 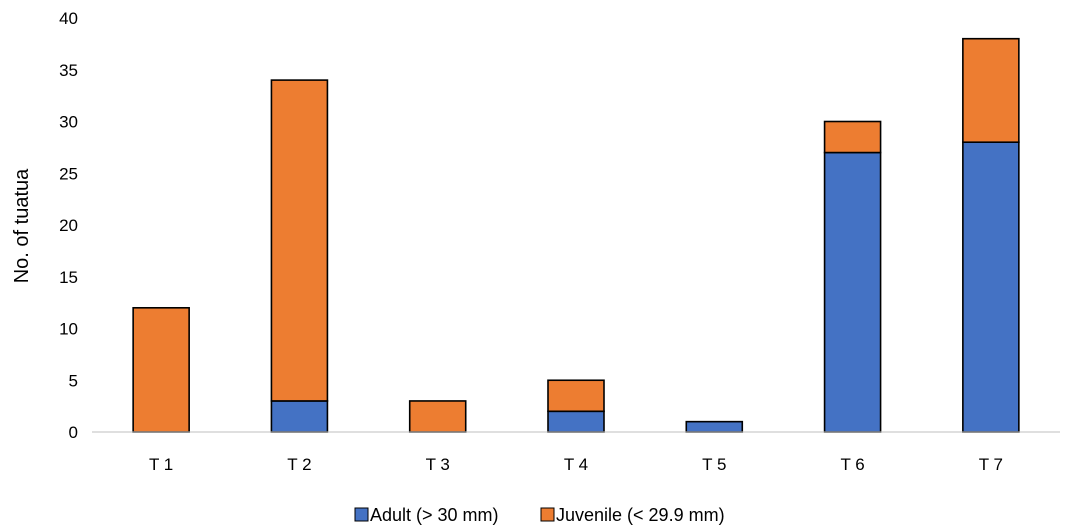 I want to click on x-tick-label: T 5, so click(x=714, y=464).